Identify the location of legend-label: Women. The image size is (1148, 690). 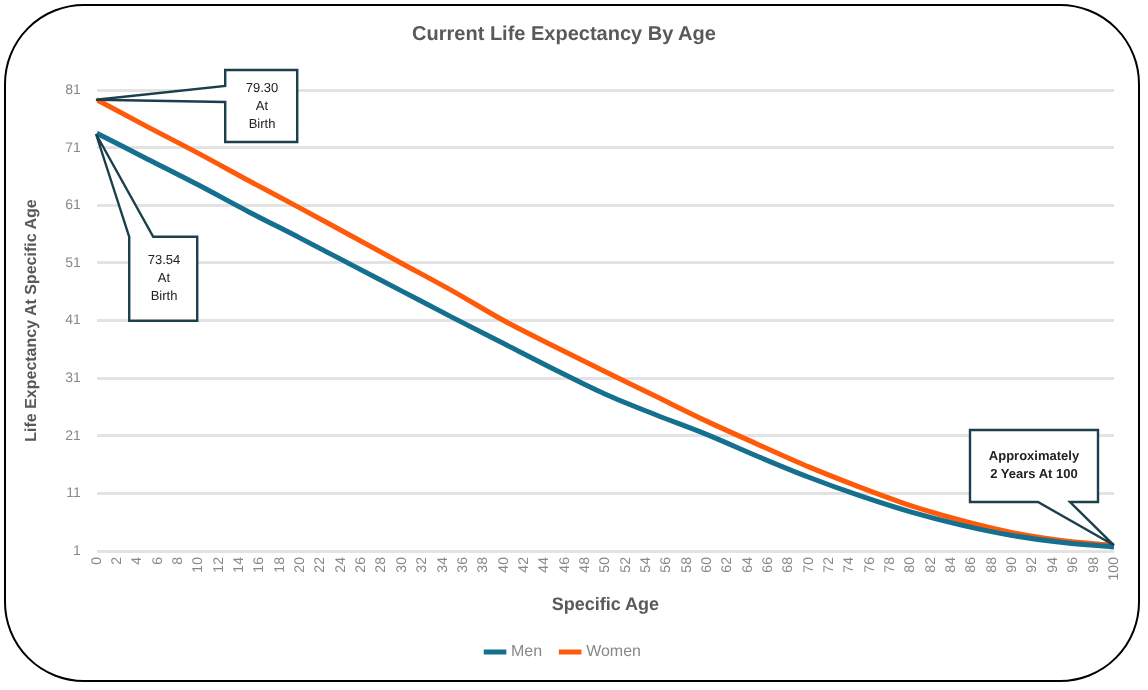
(613, 651).